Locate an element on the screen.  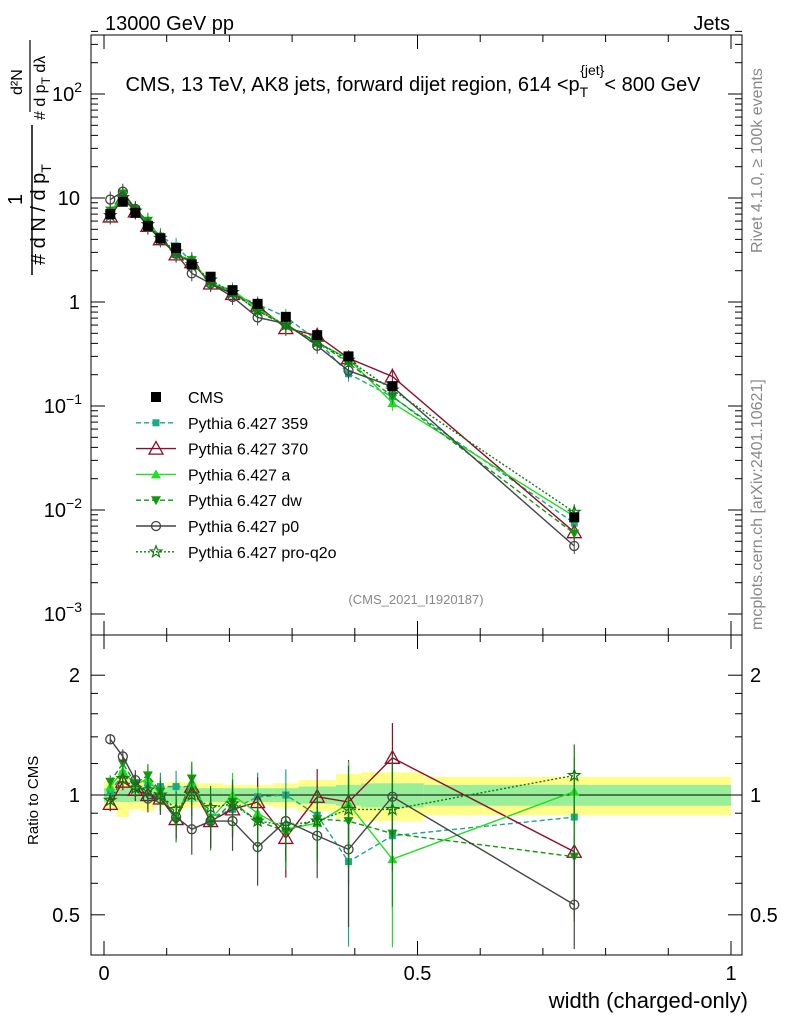
legend-label: Pythia 6.427 pro-q2o is located at coordinates (262, 553).